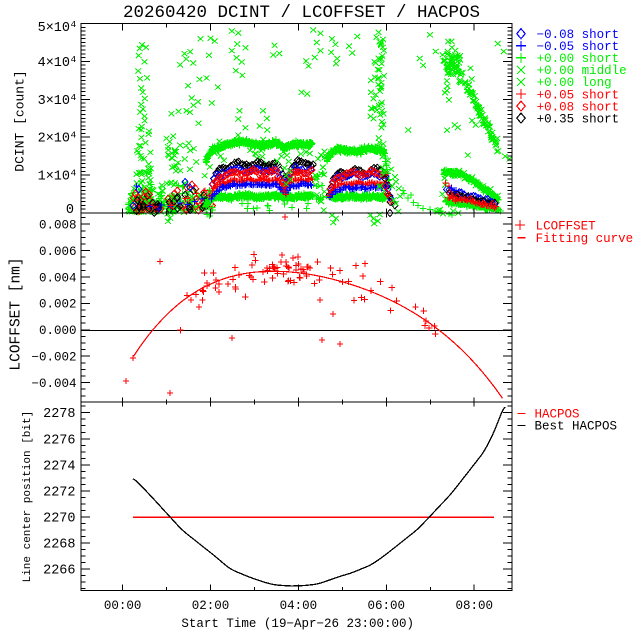 The width and height of the screenshot is (640, 640). I want to click on svg-text: LCOFFSET, so click(566, 226).